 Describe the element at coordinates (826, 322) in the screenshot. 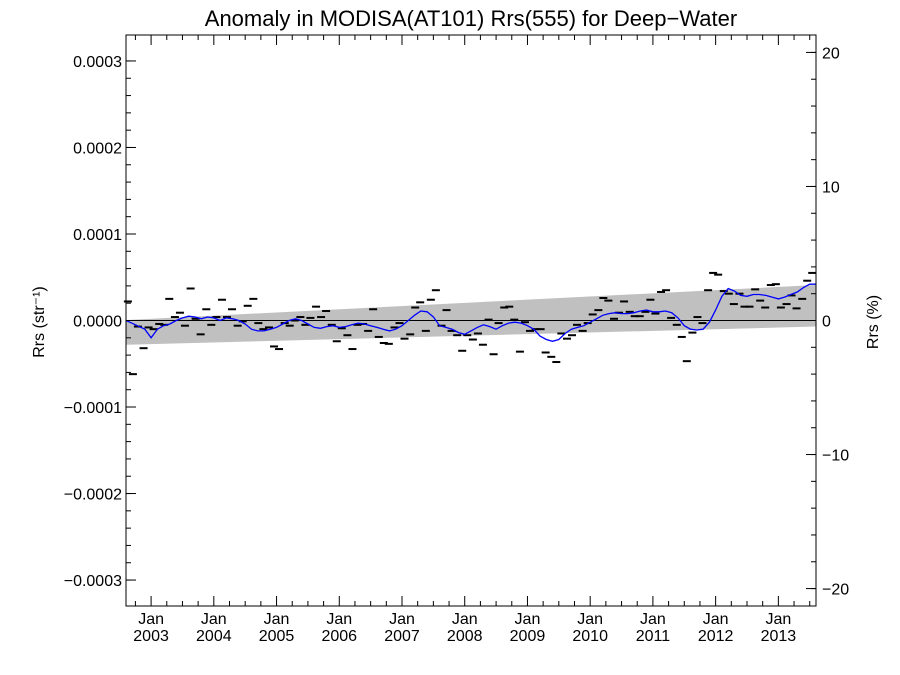

I see `y-tick-label-right: 0` at that location.